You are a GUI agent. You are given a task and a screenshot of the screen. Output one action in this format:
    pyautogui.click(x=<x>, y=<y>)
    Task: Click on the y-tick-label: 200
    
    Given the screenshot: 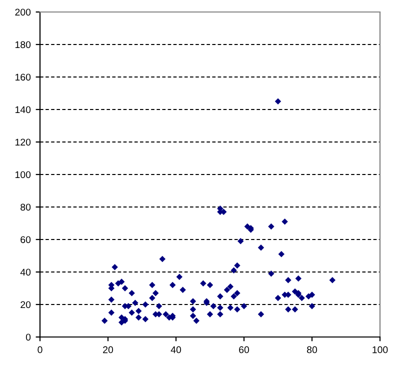 What is the action you would take?
    pyautogui.click(x=23, y=12)
    